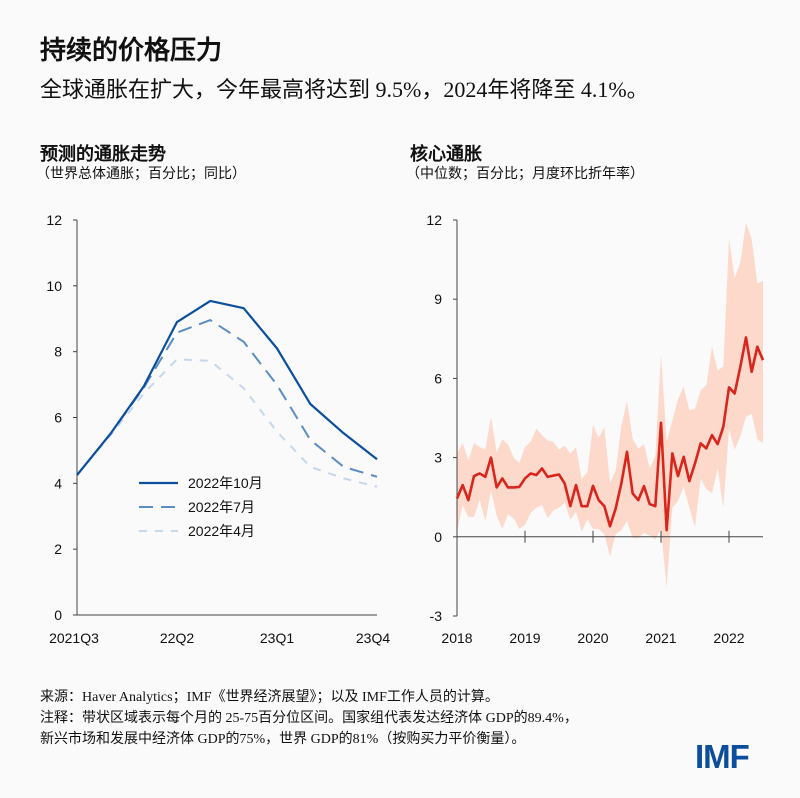  Describe the element at coordinates (434, 220) in the screenshot. I see `right-y-tick-label: 12` at that location.